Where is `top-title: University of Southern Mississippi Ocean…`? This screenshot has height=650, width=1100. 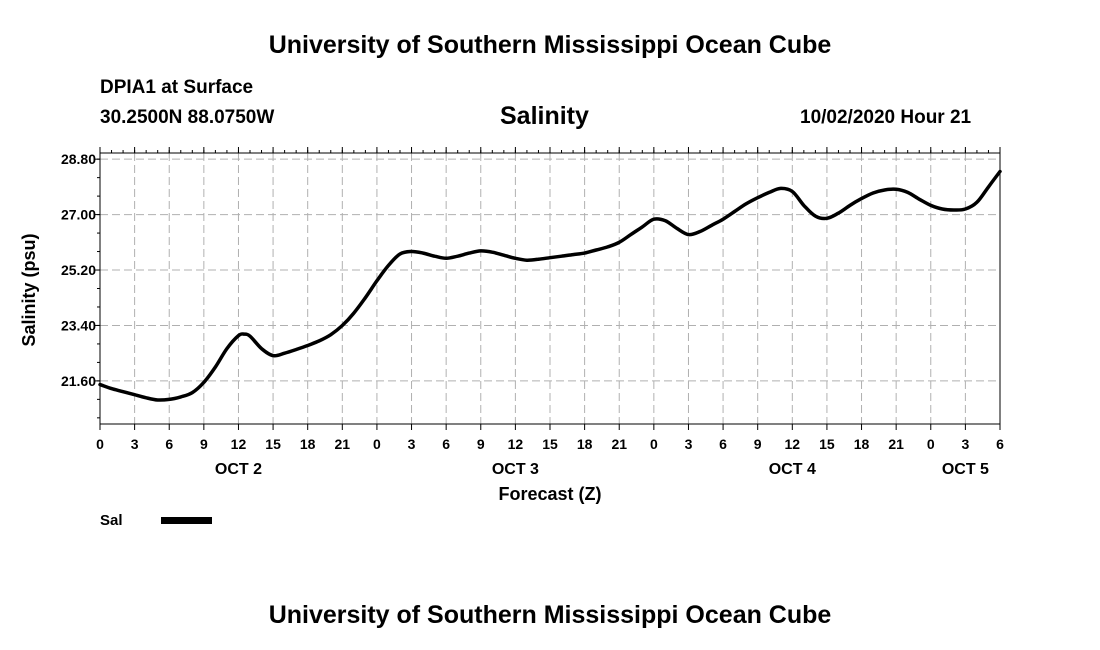 top-title: University of Southern Mississippi Ocean… is located at coordinates (550, 45).